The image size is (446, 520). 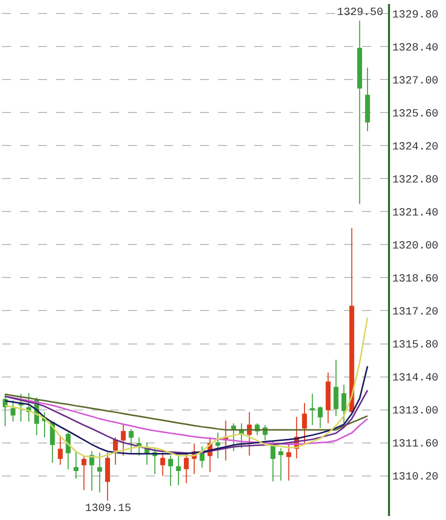 I want to click on y-tick-label: 1329.80, so click(x=415, y=15).